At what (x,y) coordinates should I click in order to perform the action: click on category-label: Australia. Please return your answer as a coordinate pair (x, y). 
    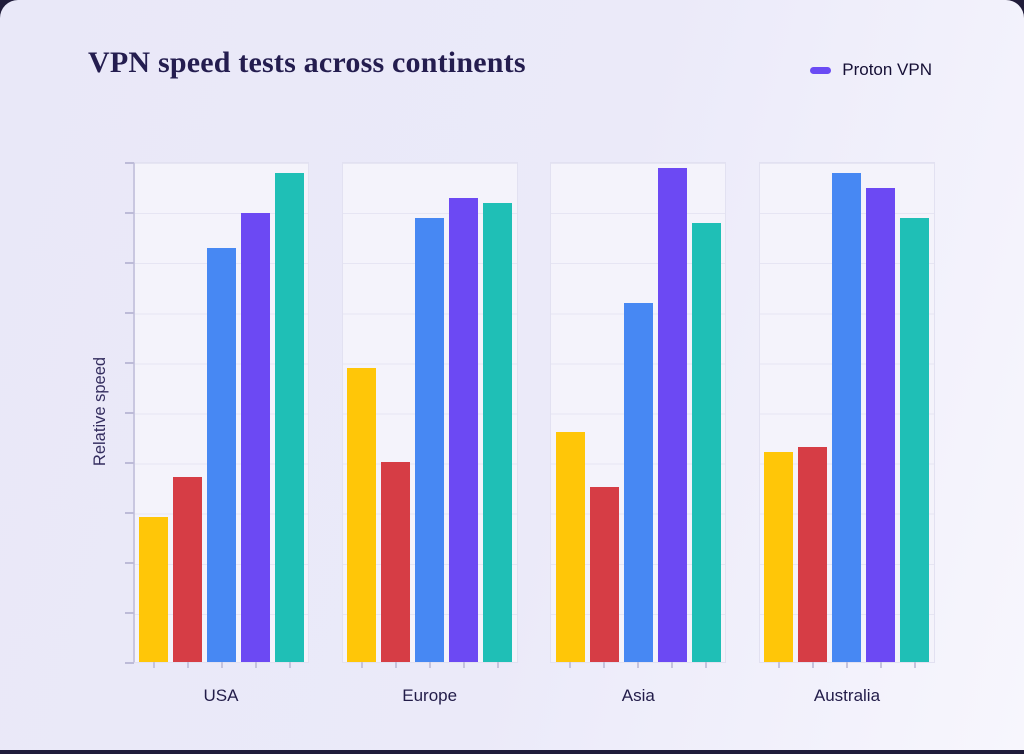
    Looking at the image, I should click on (847, 695).